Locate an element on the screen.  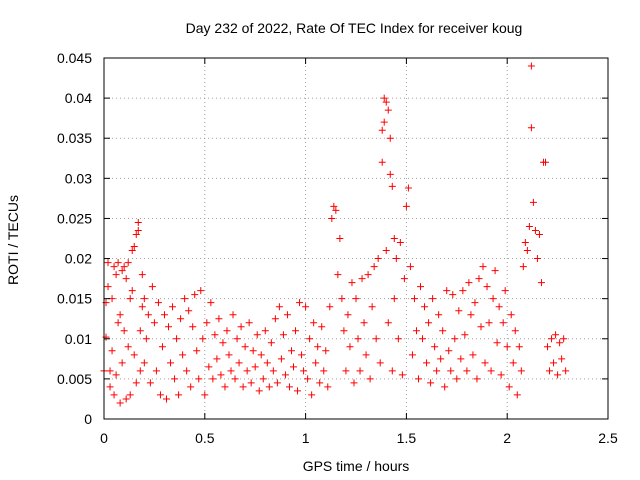
x-tick-labels: 0 0.5 1 1.5 2 2.5 is located at coordinates (359, 438).